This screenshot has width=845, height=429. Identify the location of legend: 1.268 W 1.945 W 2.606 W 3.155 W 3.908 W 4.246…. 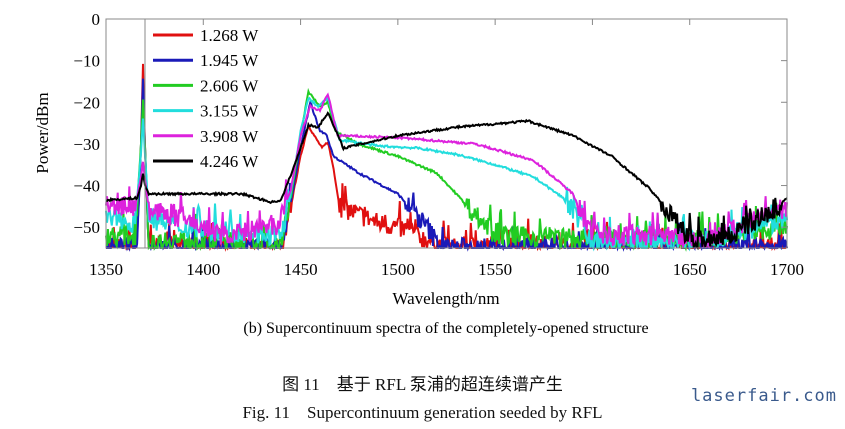
(206, 98).